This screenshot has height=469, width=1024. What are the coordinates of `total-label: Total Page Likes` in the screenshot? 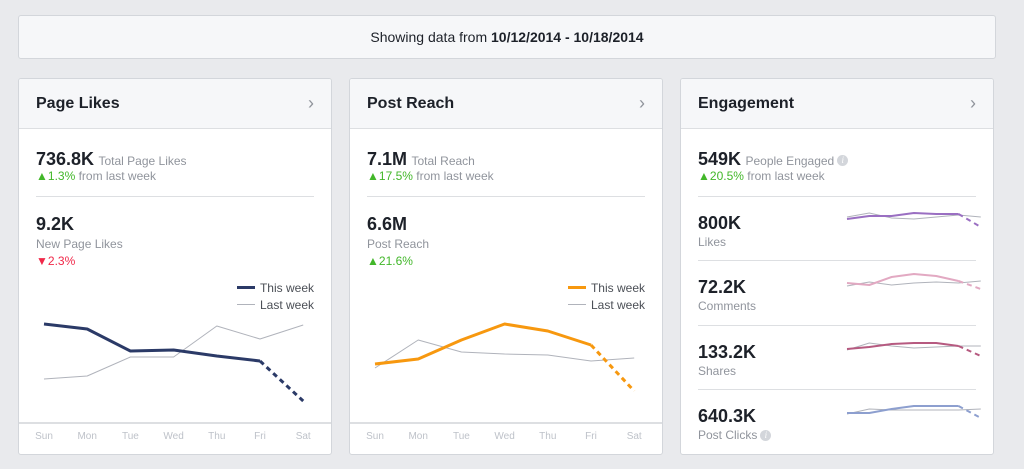 It's located at (142, 161).